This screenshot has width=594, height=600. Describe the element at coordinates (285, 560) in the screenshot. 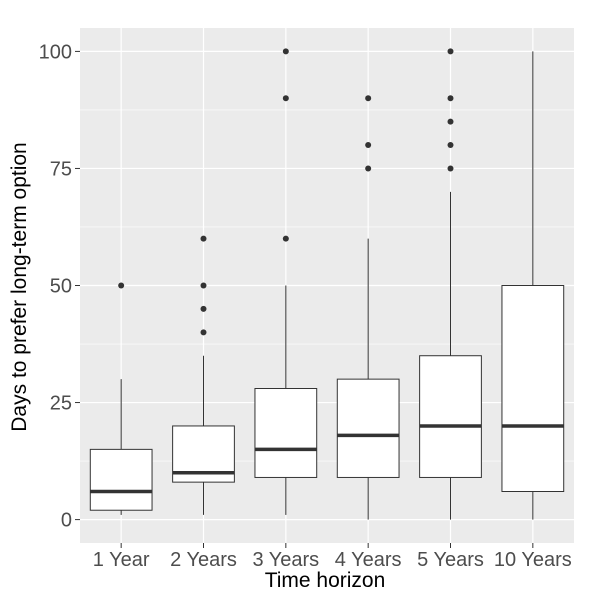

I see `x-tick-label: 3 Years` at that location.